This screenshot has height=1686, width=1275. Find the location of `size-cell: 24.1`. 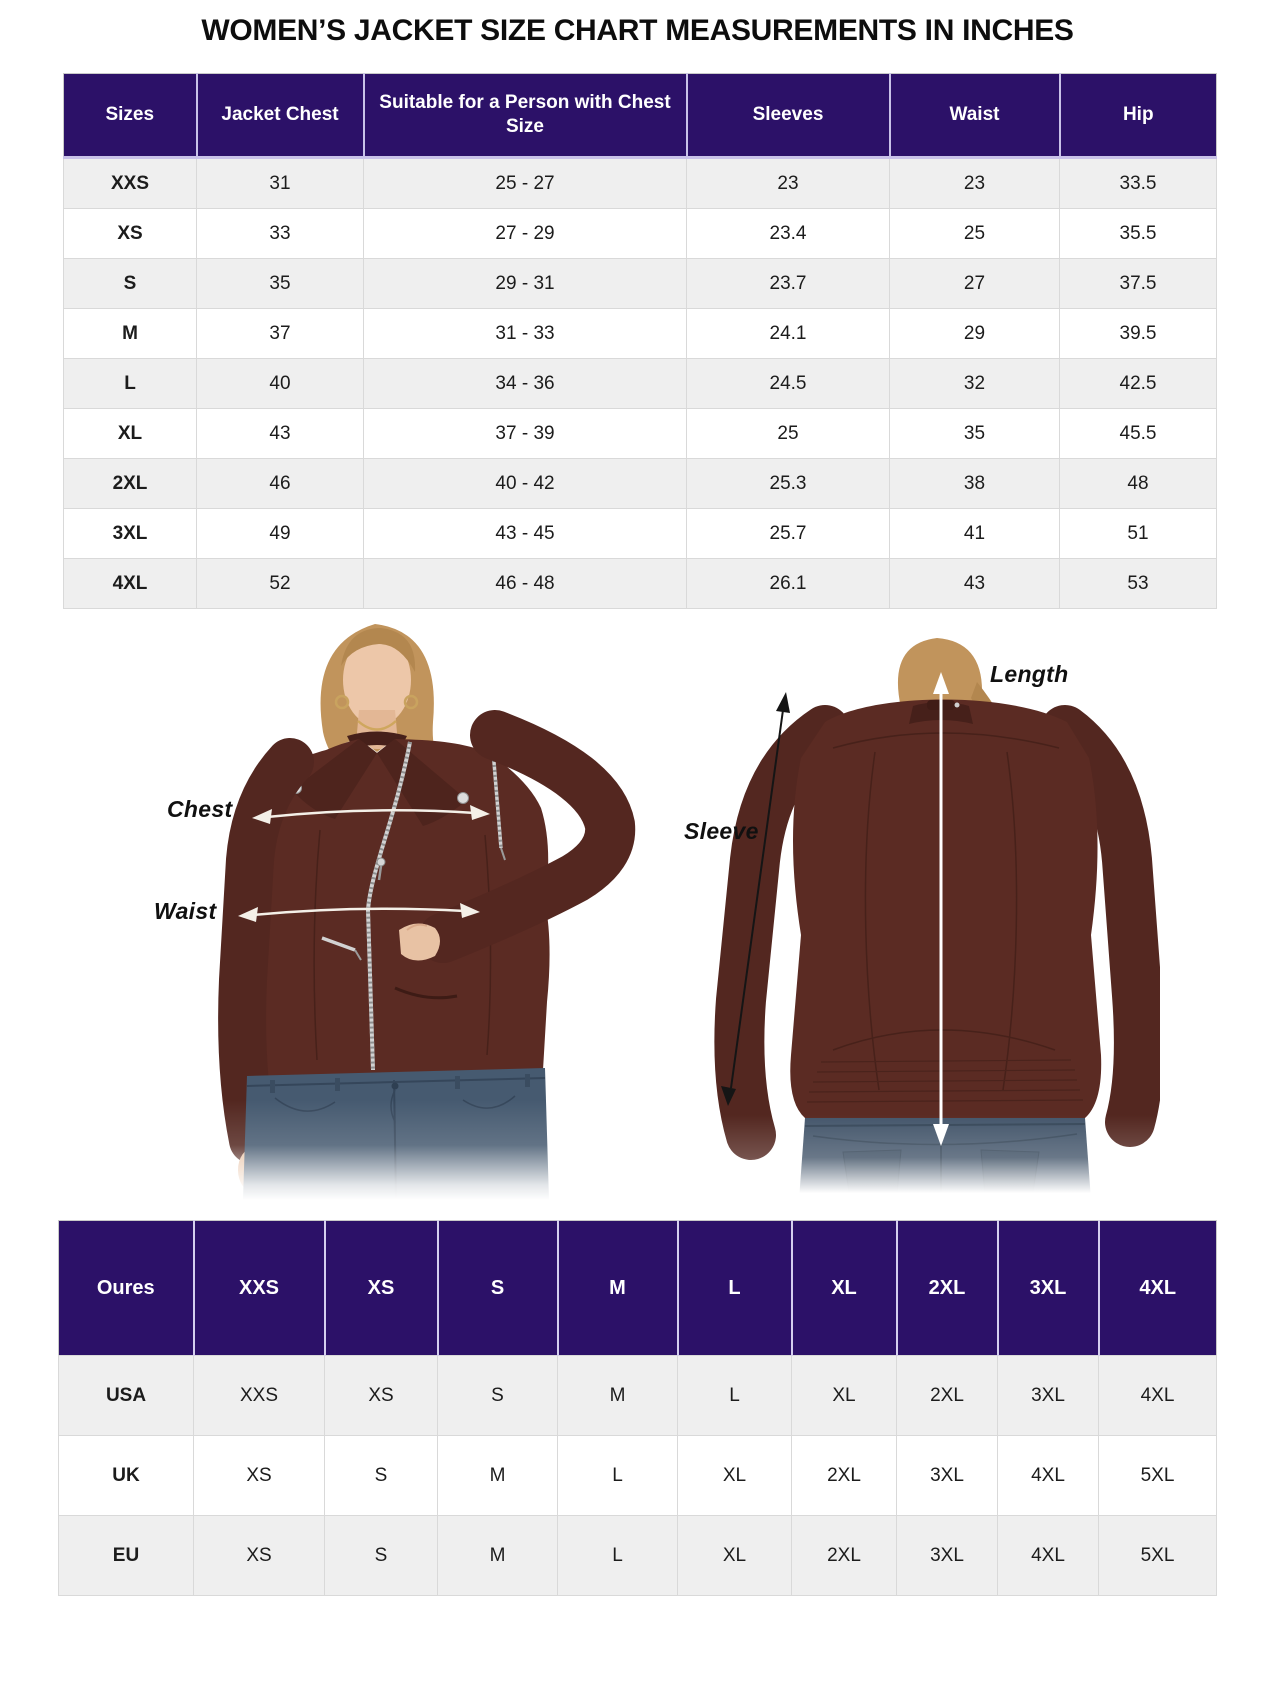

size-cell: 24.1 is located at coordinates (788, 333).